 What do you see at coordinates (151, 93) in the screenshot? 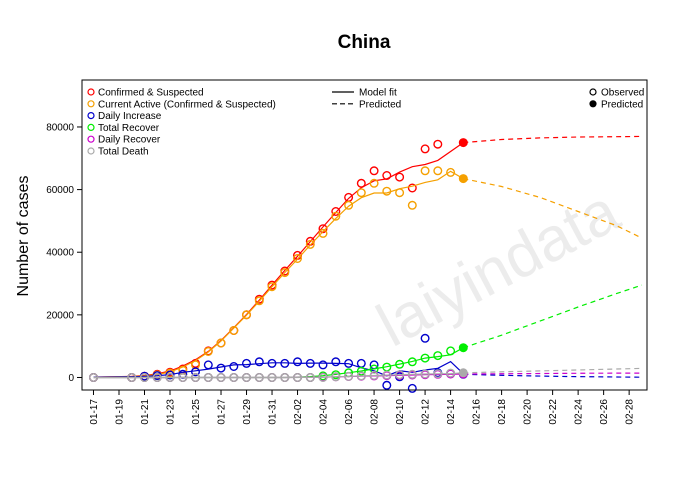
I see `legend-label: Confirmed & Suspected` at bounding box center [151, 93].